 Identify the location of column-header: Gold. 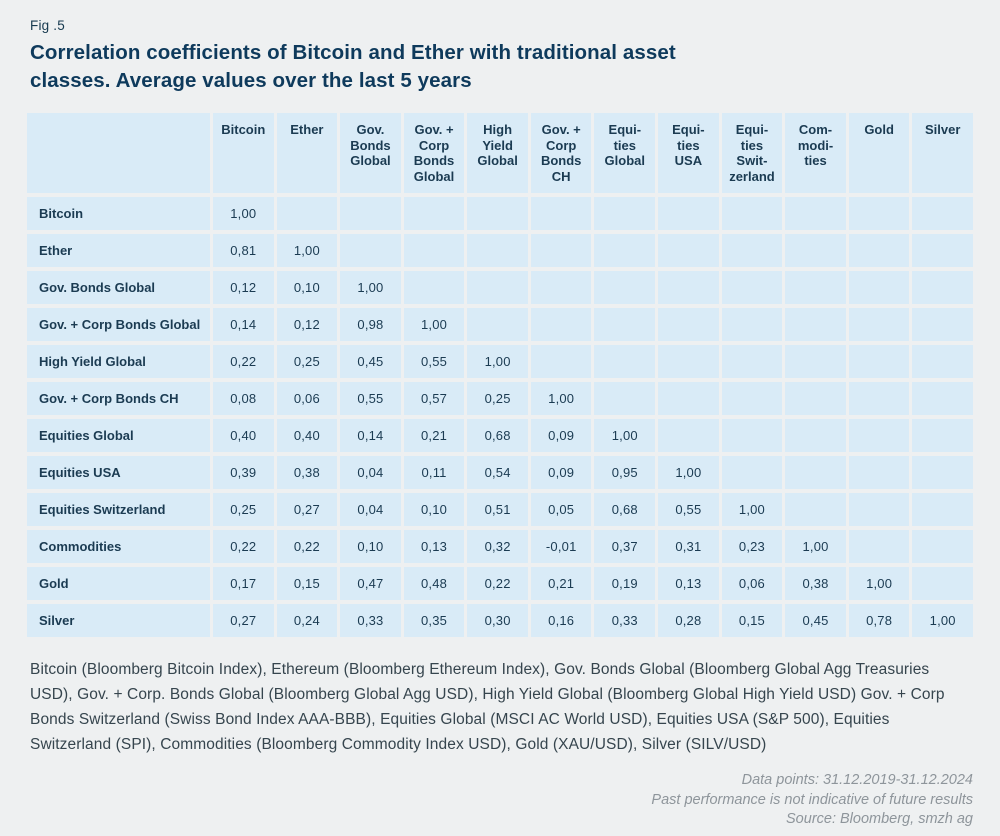
(879, 153).